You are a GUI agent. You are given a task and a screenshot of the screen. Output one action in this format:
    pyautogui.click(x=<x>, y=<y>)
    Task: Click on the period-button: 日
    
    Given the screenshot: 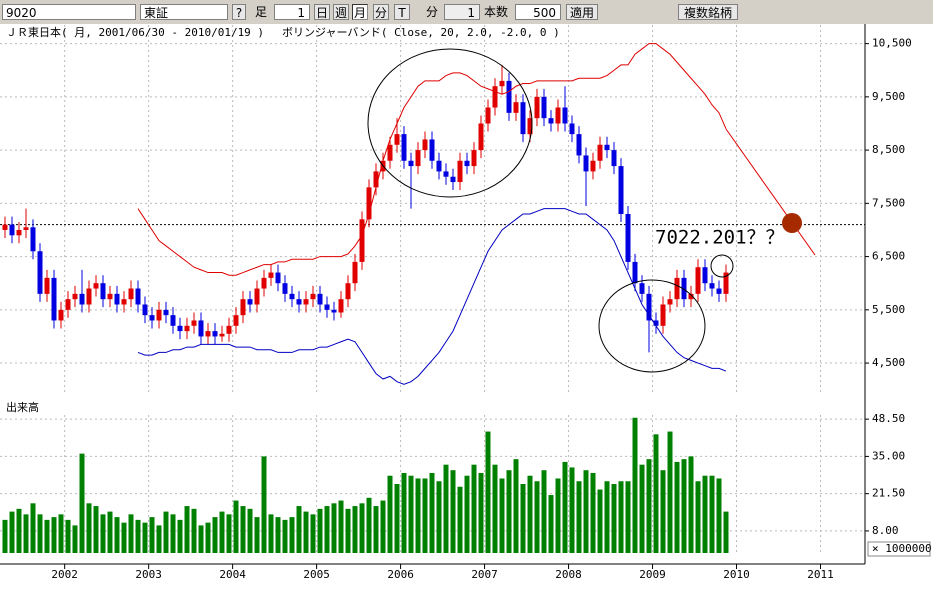 What is the action you would take?
    pyautogui.click(x=322, y=12)
    